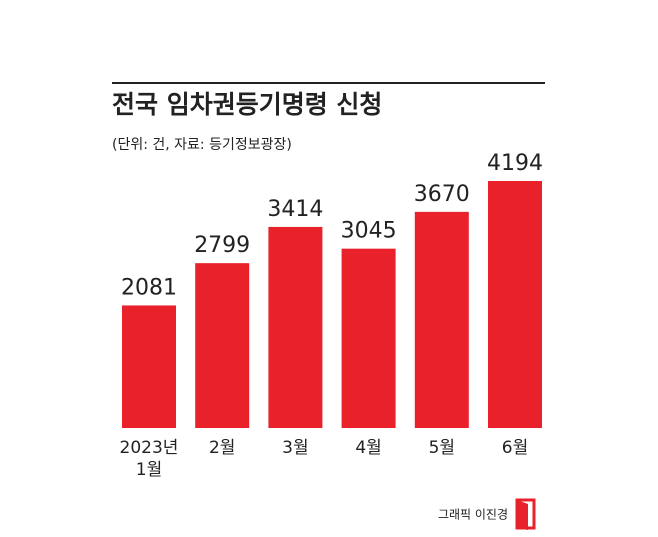 The width and height of the screenshot is (658, 537). Describe the element at coordinates (442, 448) in the screenshot. I see `x-tick-label: 5월` at that location.